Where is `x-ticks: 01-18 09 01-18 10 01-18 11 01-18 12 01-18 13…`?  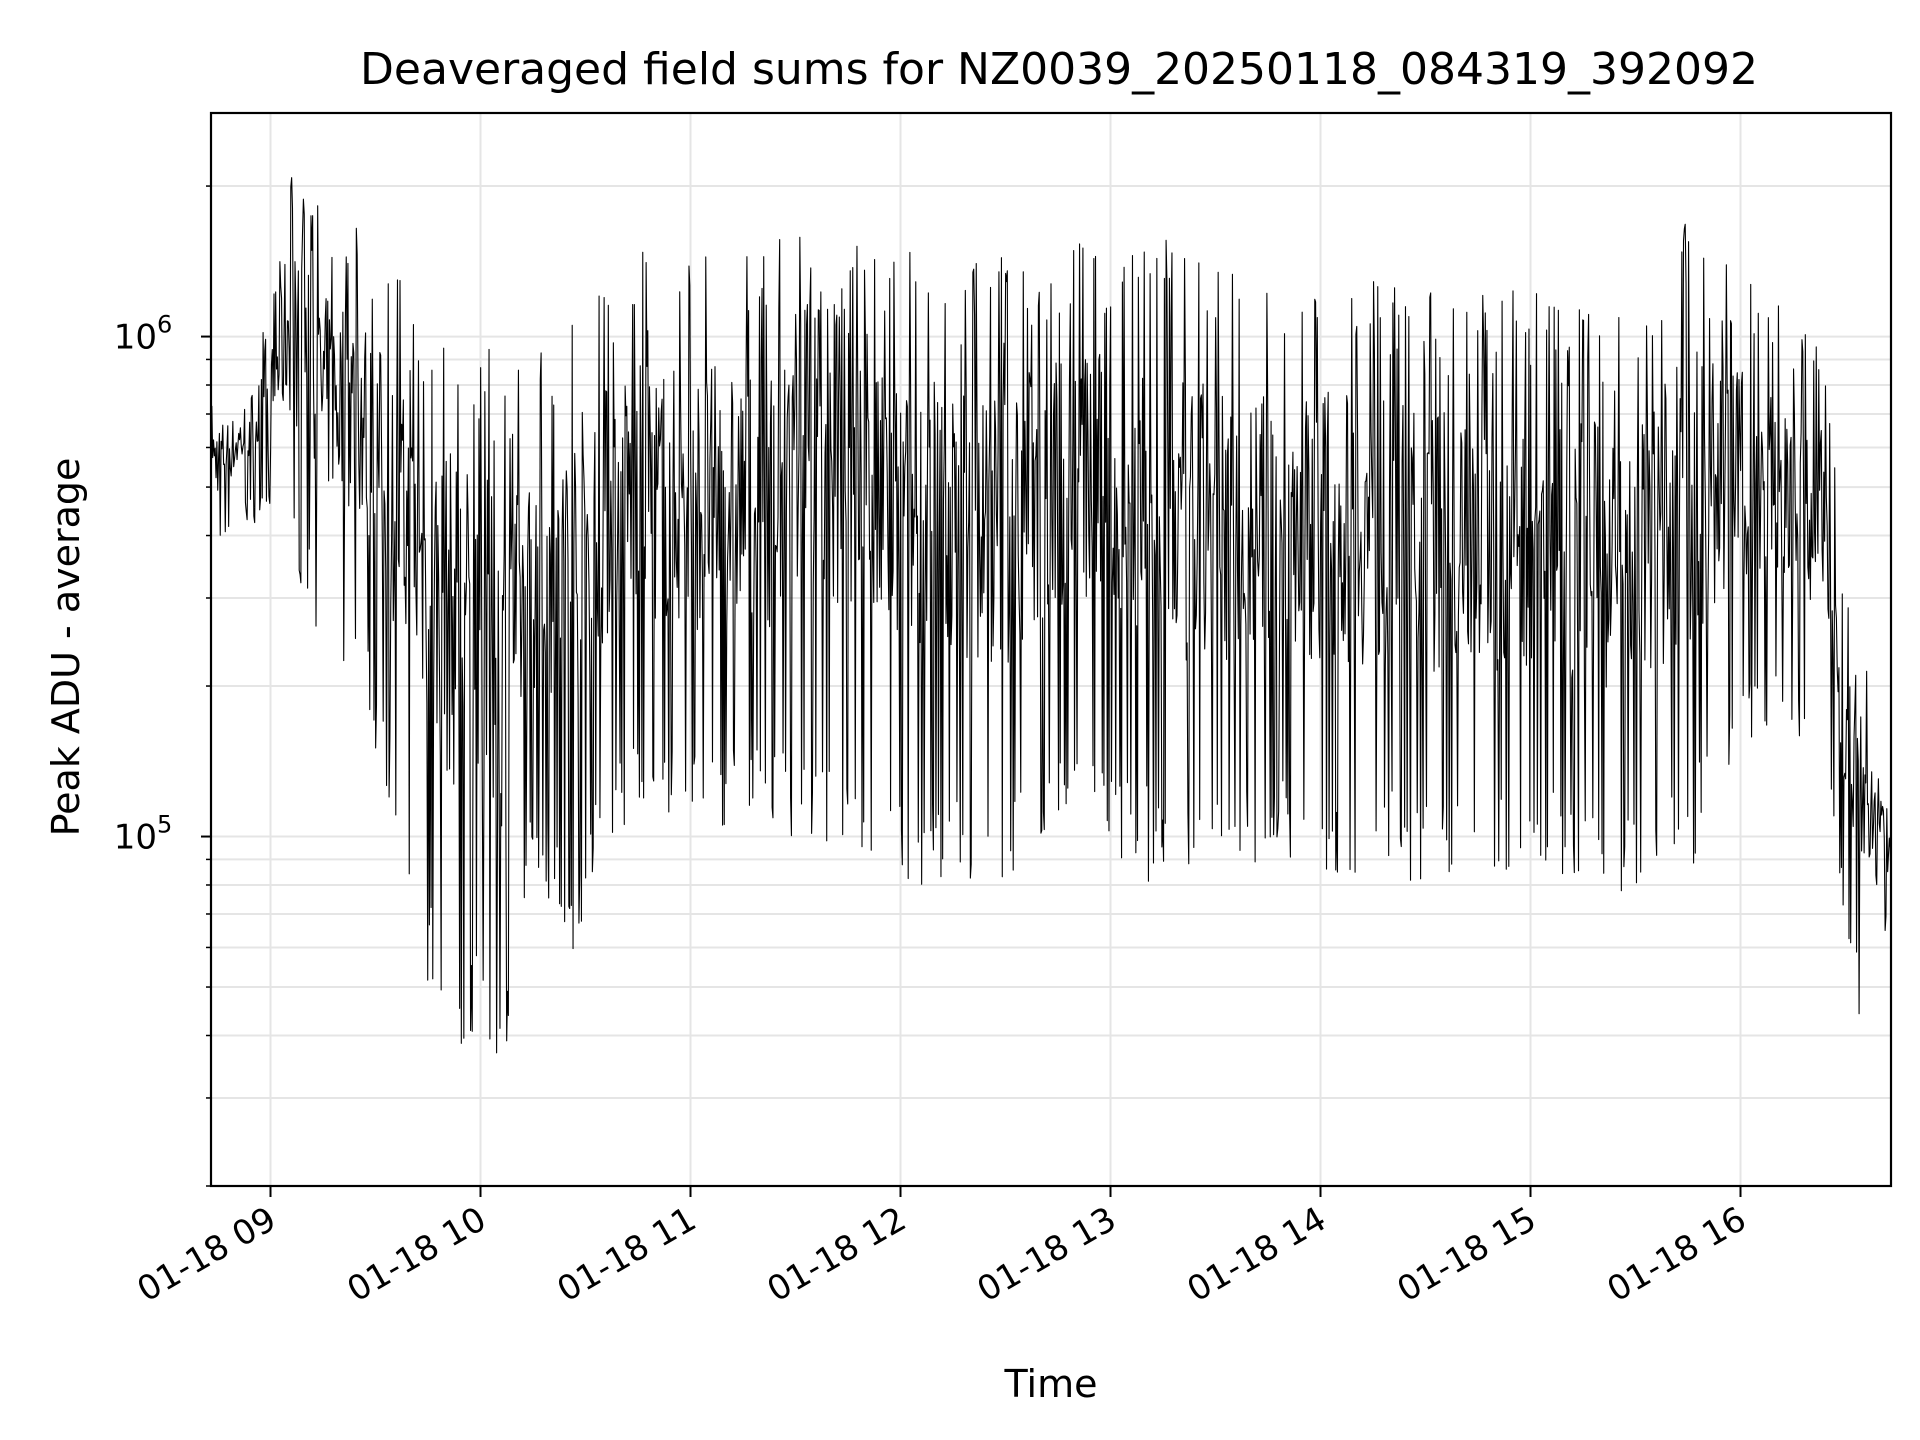 x-ticks: 01-18 09 01-18 10 01-18 11 01-18 12 01-18 13… is located at coordinates (942, 1248).